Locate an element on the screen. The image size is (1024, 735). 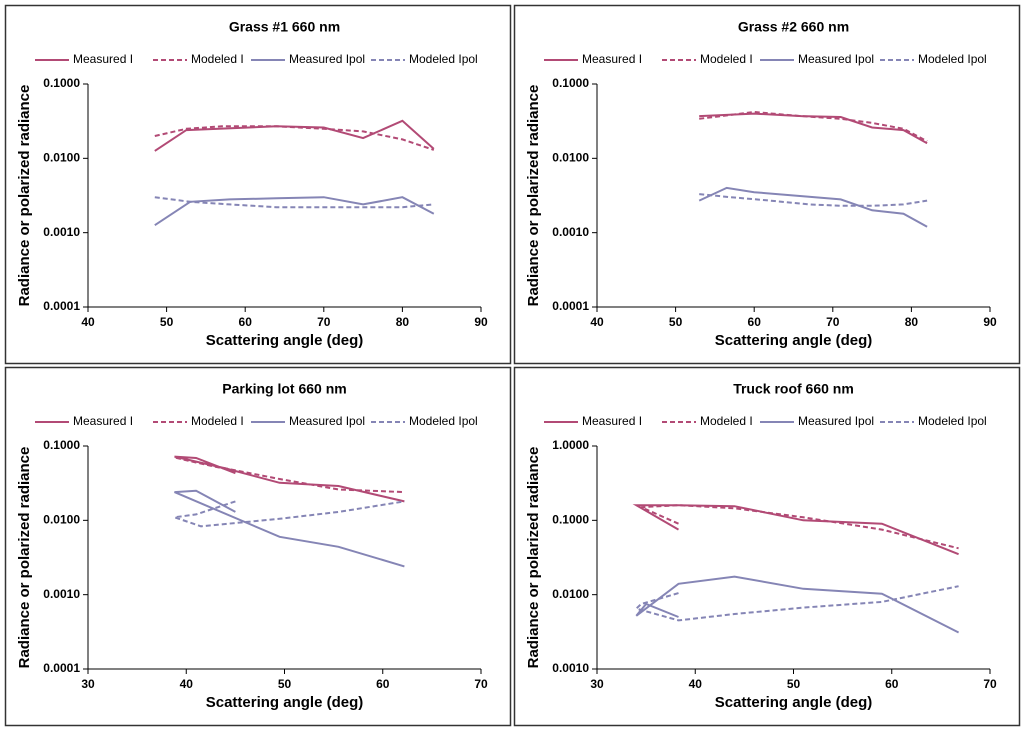
chart-title: Truck roof 660 nm is located at coordinates (793, 389).